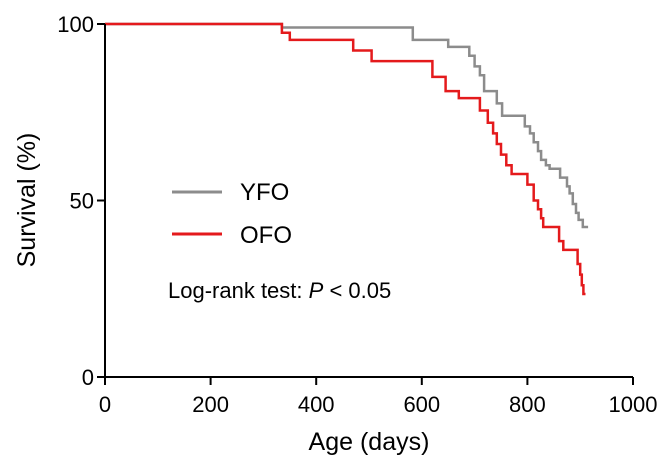 The height and width of the screenshot is (460, 666). What do you see at coordinates (264, 192) in the screenshot?
I see `legend-label-yfo: YFO` at bounding box center [264, 192].